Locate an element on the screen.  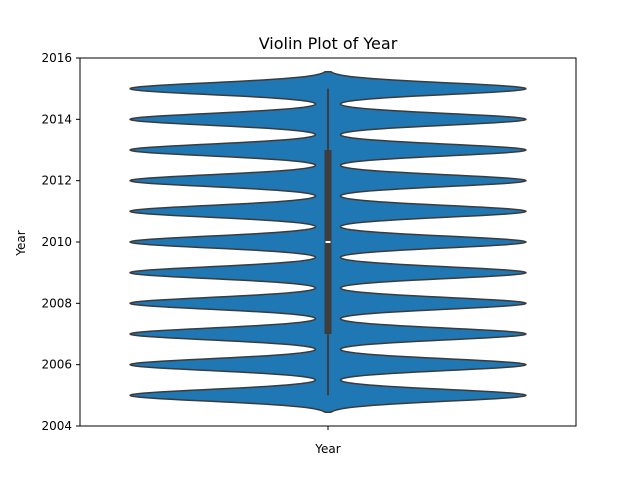
y-tick-label: 2004 is located at coordinates (56, 426).